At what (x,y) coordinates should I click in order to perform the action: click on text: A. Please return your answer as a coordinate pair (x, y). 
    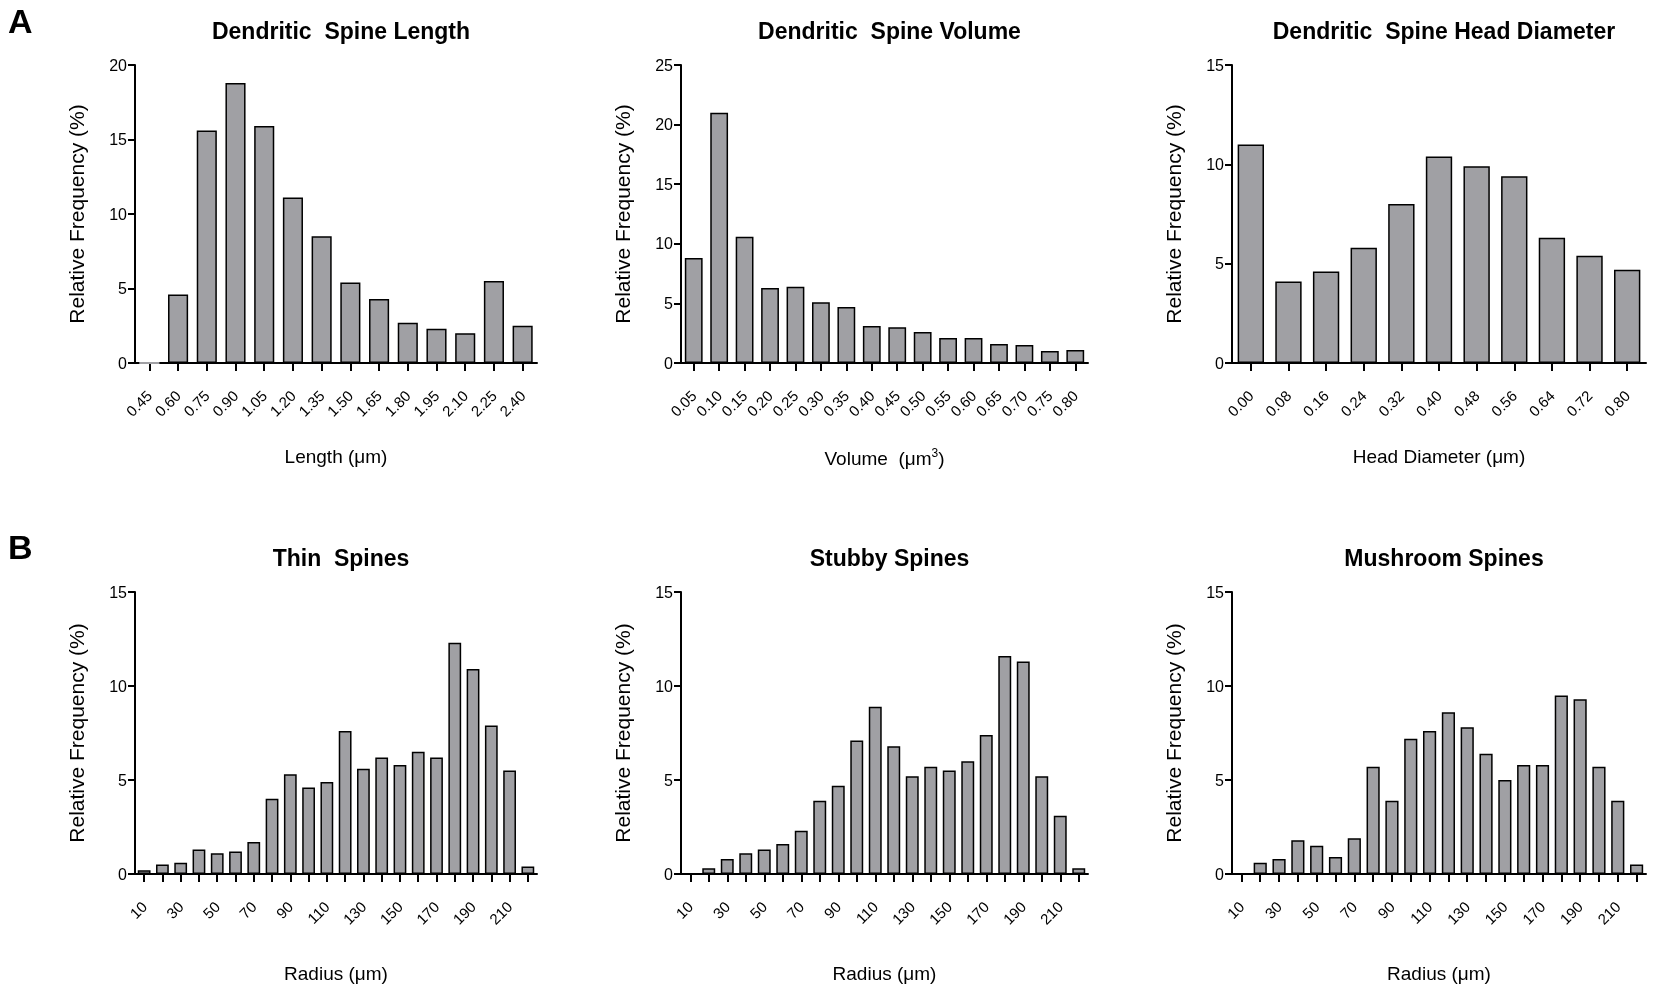
    Looking at the image, I should click on (20, 21).